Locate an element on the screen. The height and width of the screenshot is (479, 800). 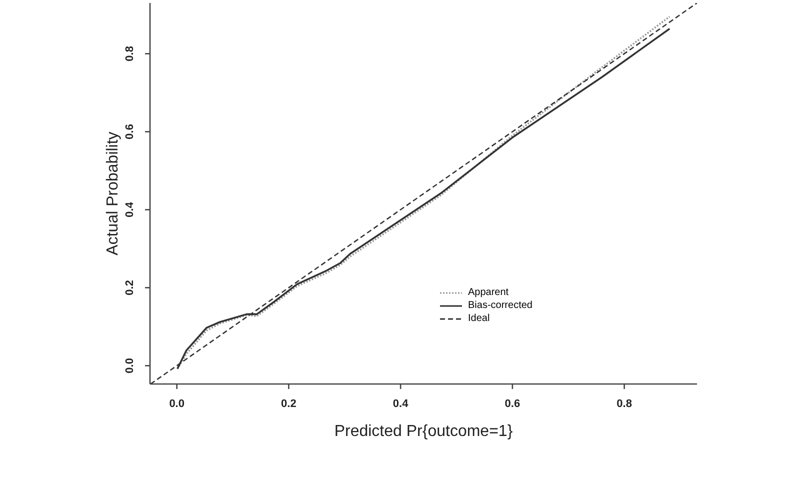
y-axis-title: Actual Probability is located at coordinates (113, 194).